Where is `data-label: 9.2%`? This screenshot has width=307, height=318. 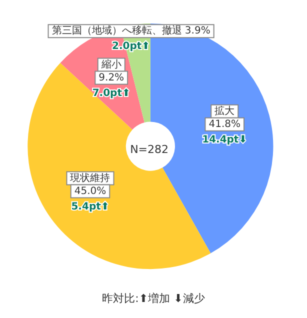 data-label: 9.2% is located at coordinates (111, 78).